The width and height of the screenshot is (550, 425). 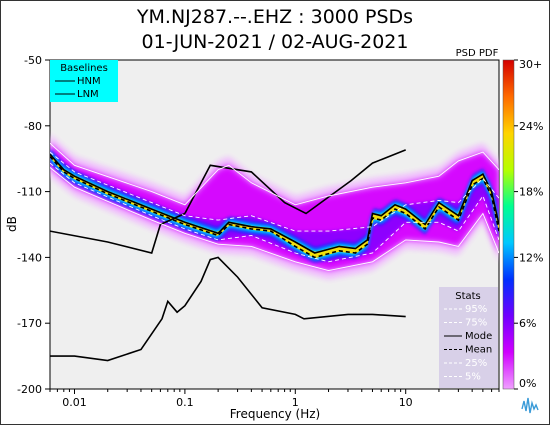 What do you see at coordinates (29, 323) in the screenshot?
I see `y-tick-label: -170` at bounding box center [29, 323].